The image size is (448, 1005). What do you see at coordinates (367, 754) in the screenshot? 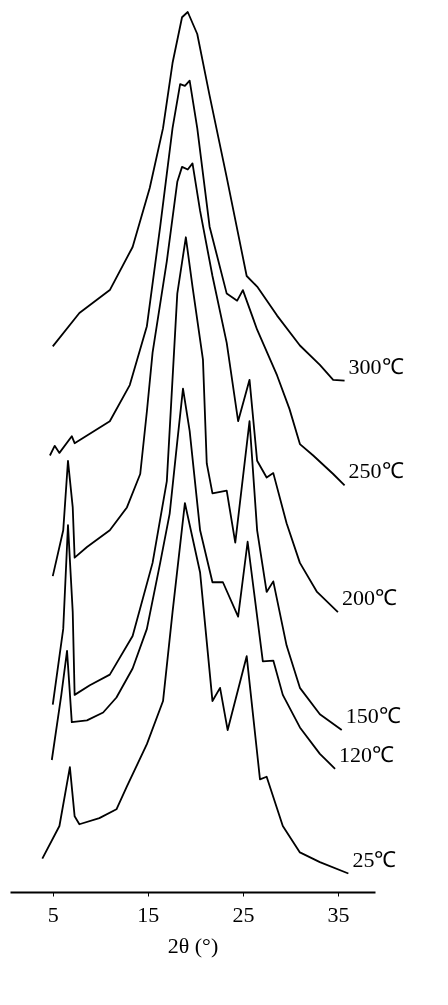
I see `series-label: 120℃` at bounding box center [367, 754].